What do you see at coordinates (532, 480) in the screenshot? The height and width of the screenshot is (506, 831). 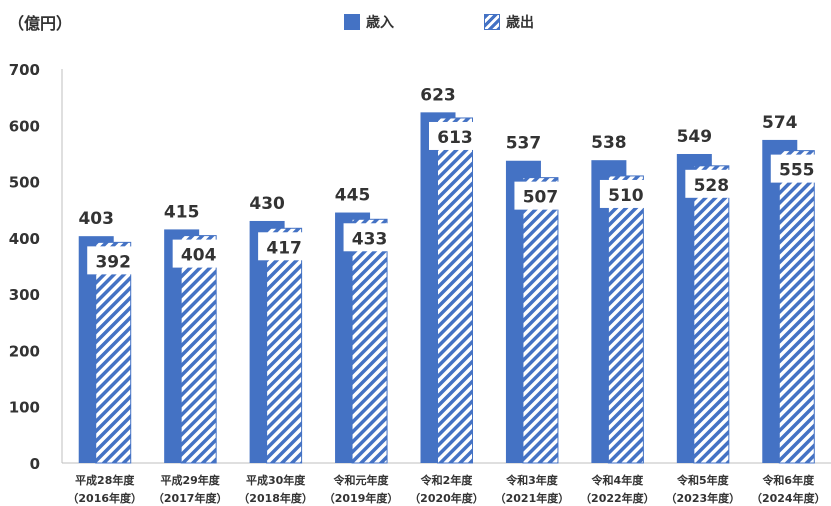 I see `x-tick-label: 令和3年度` at bounding box center [532, 480].